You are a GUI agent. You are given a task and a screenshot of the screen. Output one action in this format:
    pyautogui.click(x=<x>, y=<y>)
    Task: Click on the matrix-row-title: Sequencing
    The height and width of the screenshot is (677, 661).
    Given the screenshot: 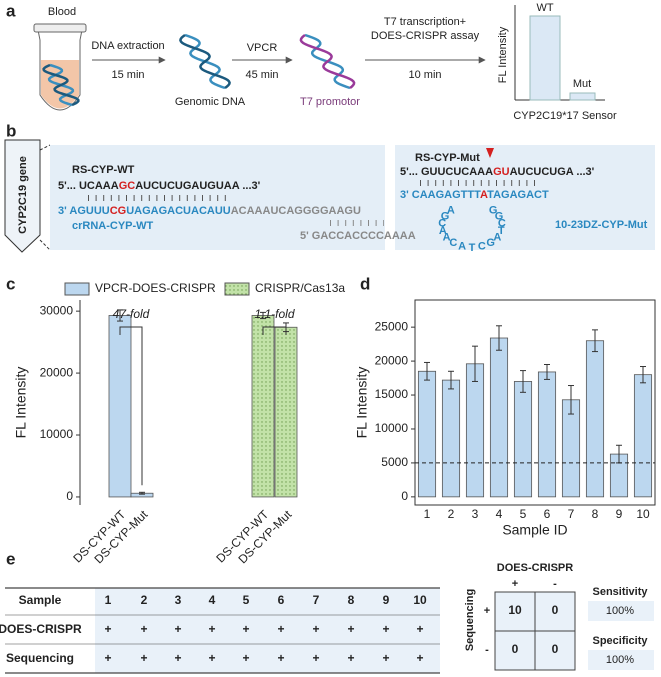 What is the action you would take?
    pyautogui.click(x=470, y=620)
    